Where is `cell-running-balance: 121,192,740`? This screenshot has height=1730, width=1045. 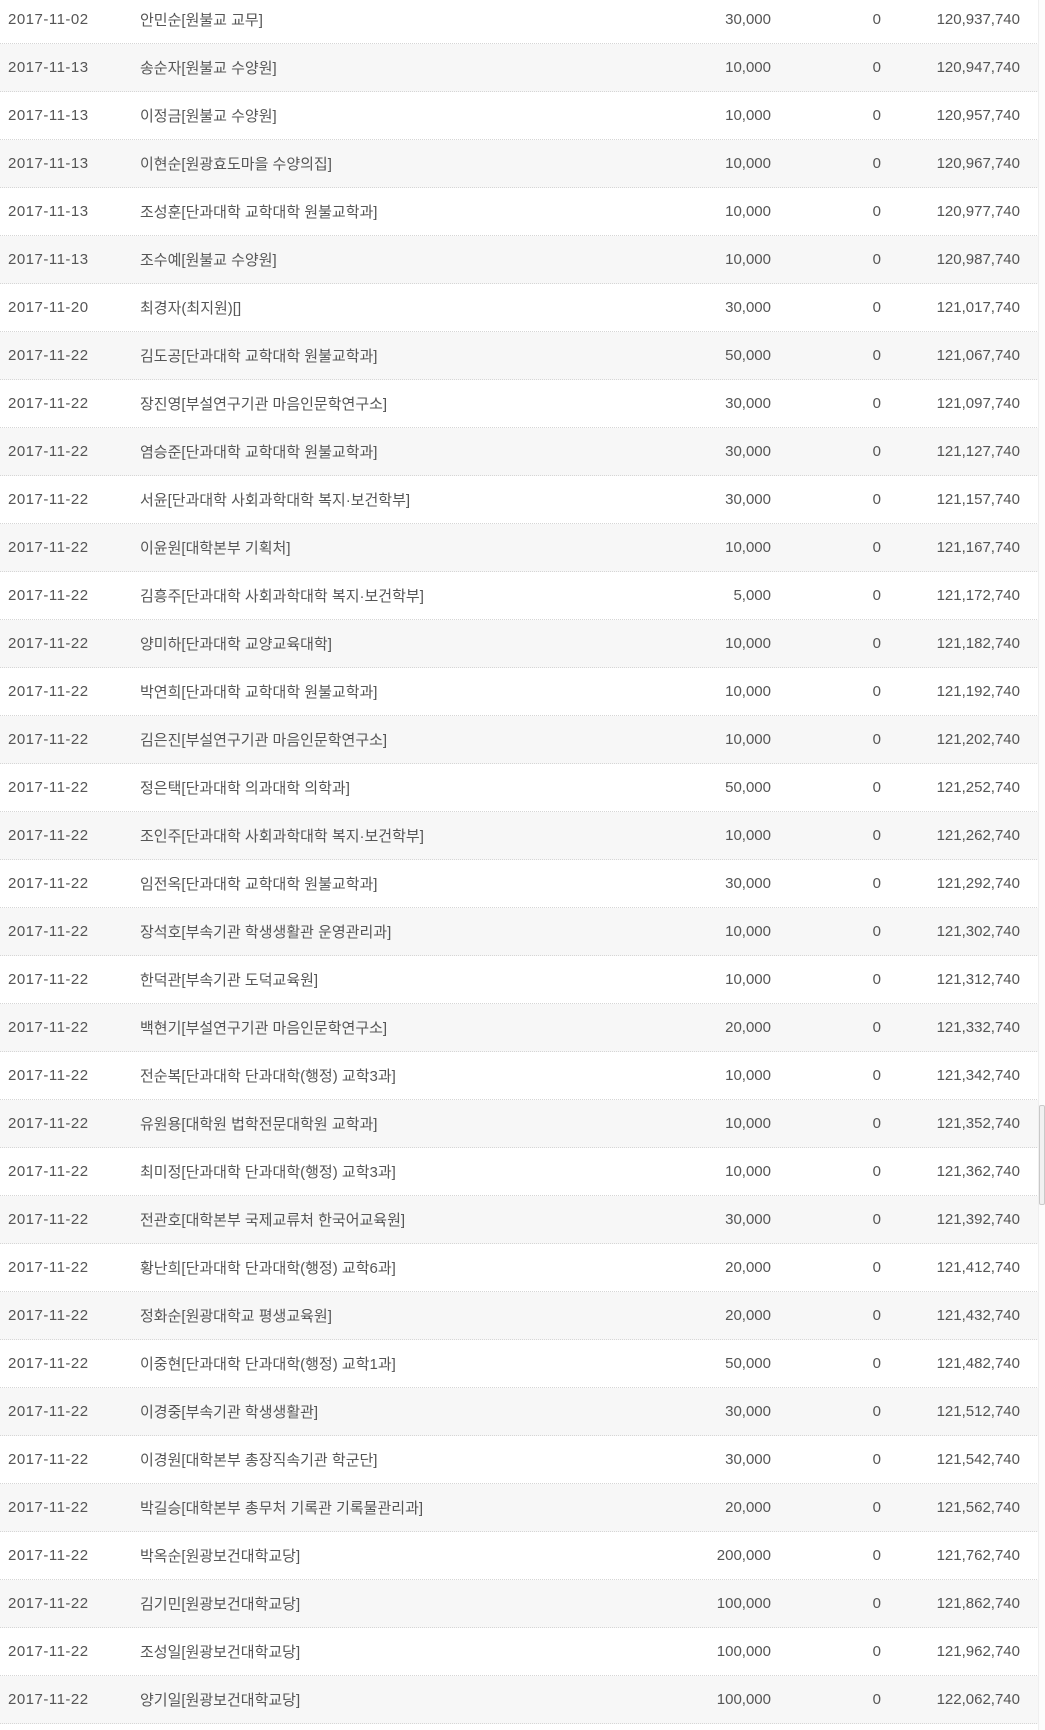
cell-running-balance: 121,192,740 is located at coordinates (978, 691).